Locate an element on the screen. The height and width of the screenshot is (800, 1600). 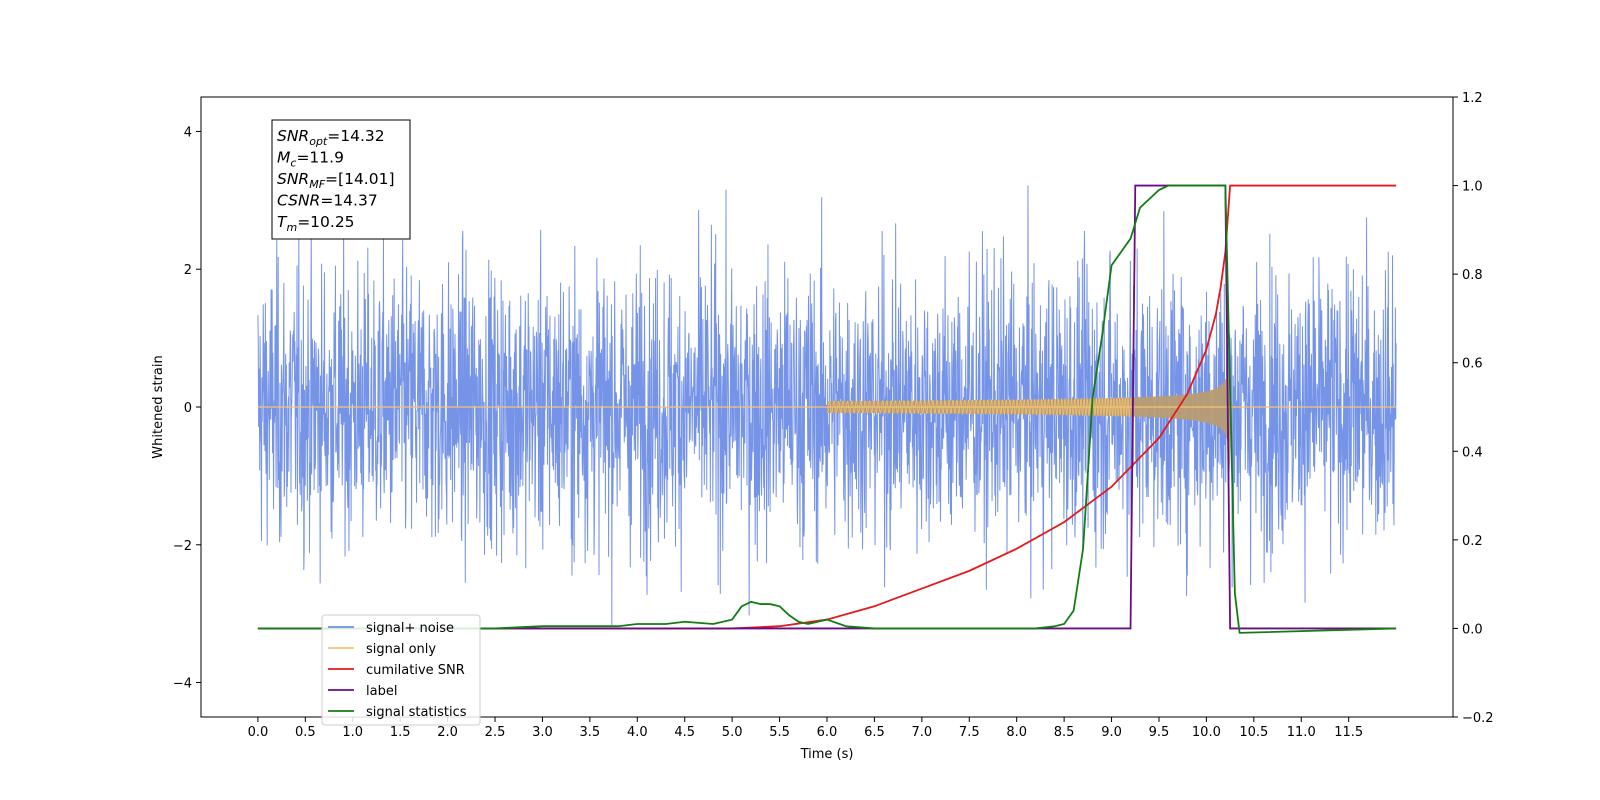
info-sub: c is located at coordinates (293, 163).